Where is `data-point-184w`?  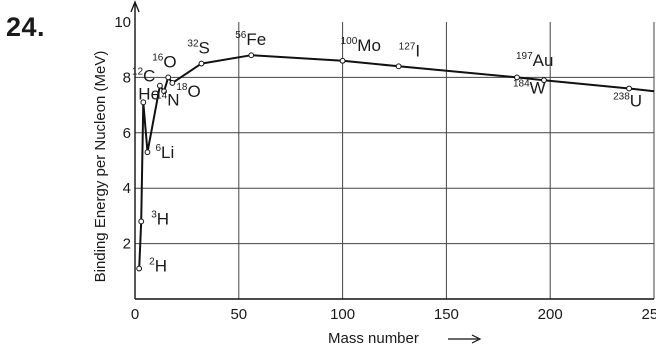
data-point-184w is located at coordinates (517, 77).